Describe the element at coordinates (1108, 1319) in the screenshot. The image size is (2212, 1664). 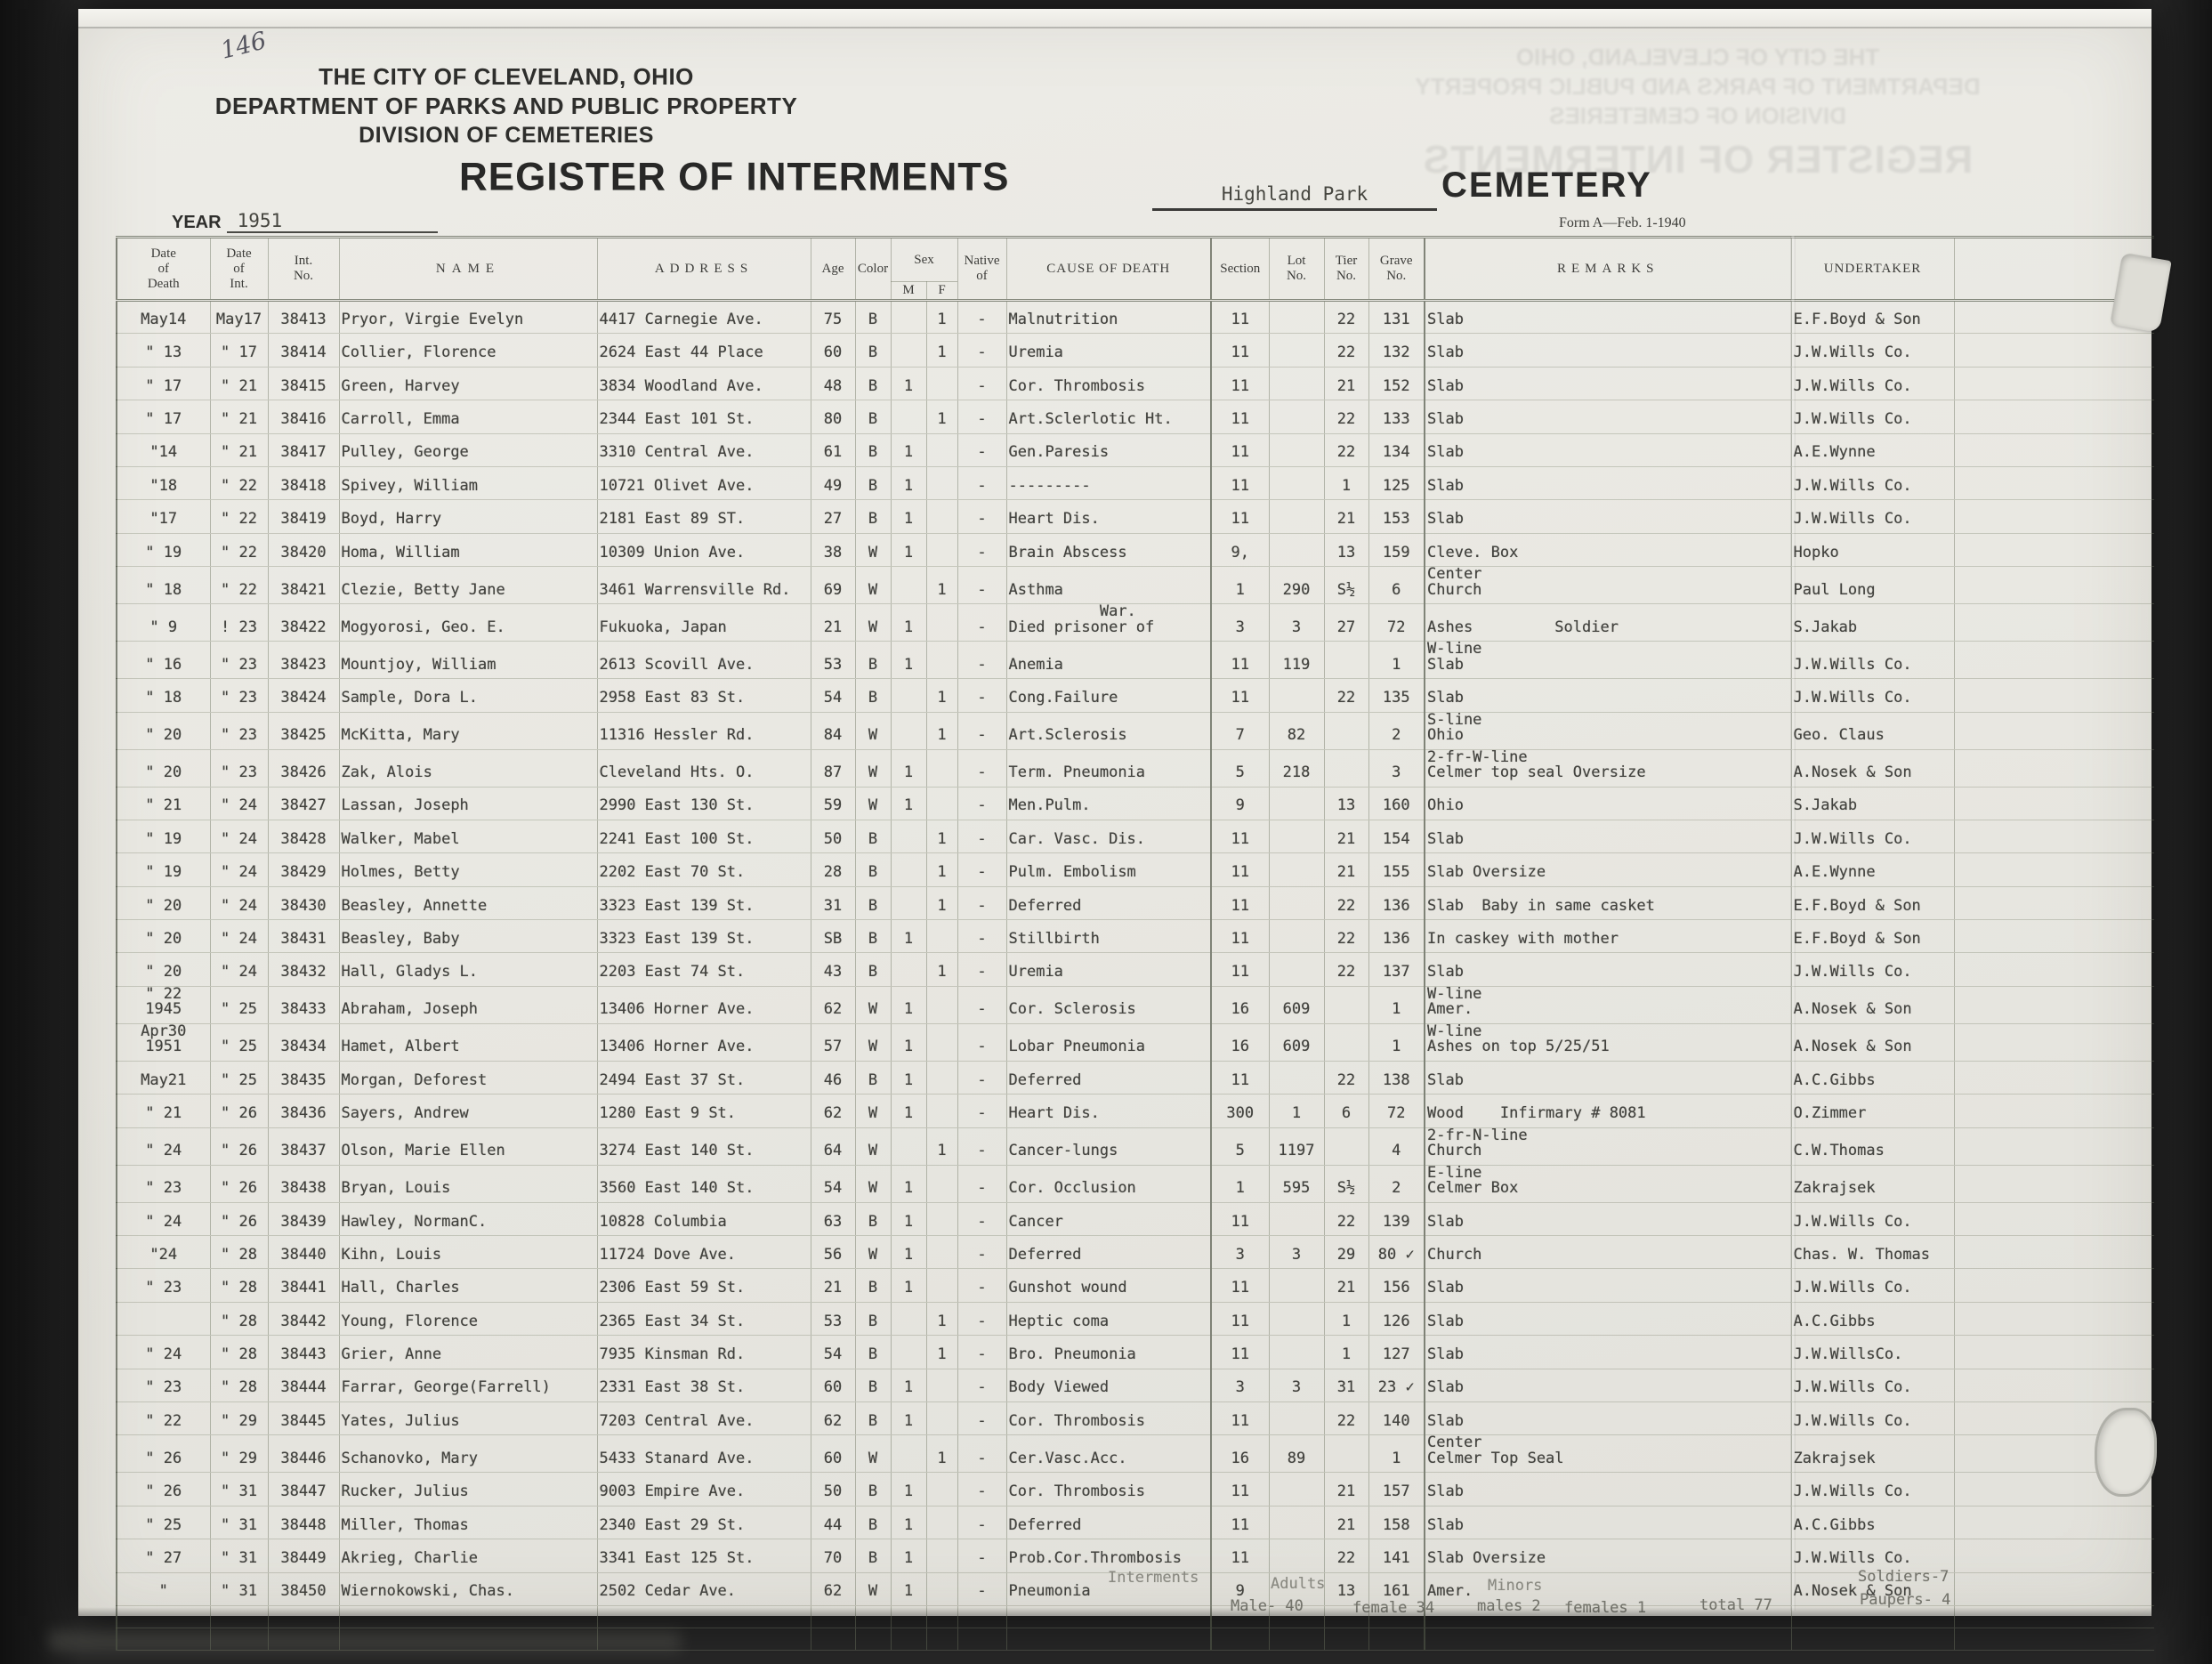
I see `cell-cause-of-death: Heptic coma` at that location.